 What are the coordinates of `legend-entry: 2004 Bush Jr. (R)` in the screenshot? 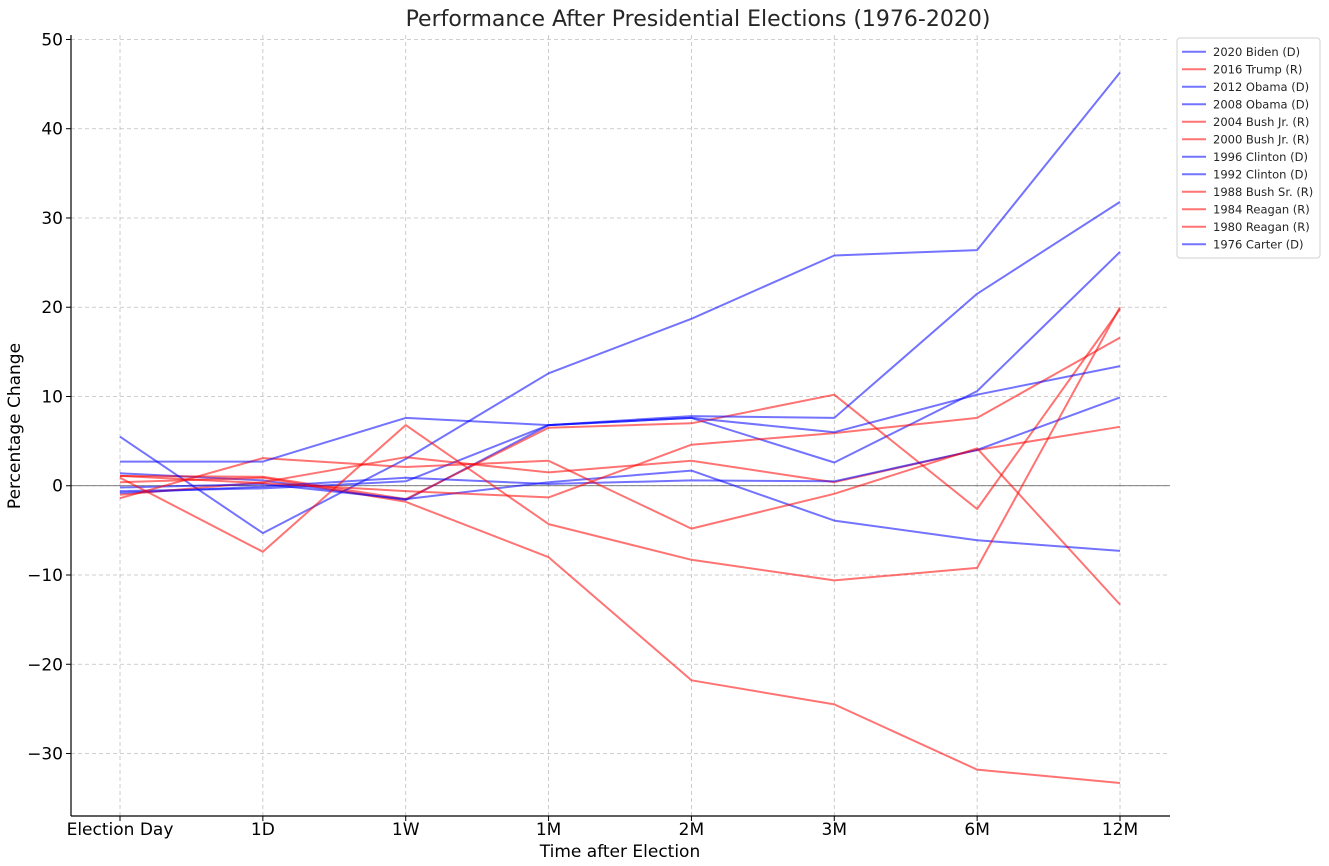 It's located at (1261, 122).